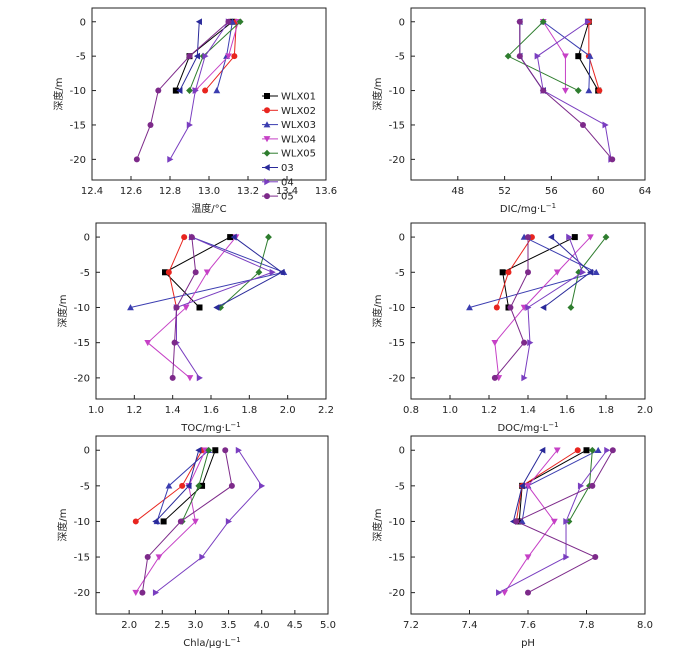 Image resolution: width=700 pixels, height=649 pixels. What do you see at coordinates (287, 191) in the screenshot?
I see `x-tick-label: 13.4` at bounding box center [287, 191].